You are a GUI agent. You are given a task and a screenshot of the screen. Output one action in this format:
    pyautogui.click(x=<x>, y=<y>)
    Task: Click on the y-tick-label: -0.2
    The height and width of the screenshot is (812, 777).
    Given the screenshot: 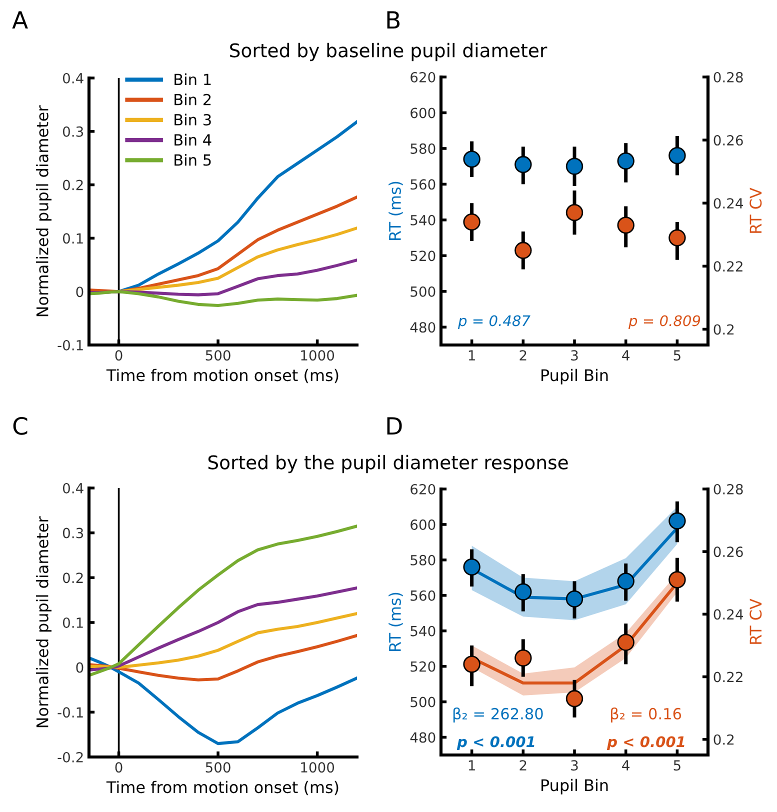 What is the action you would take?
    pyautogui.click(x=70, y=757)
    